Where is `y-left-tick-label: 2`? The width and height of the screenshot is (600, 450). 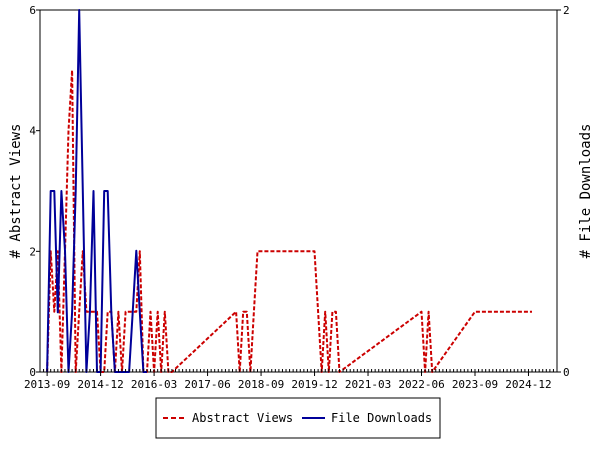 y-left-tick-label: 2 is located at coordinates (32, 251).